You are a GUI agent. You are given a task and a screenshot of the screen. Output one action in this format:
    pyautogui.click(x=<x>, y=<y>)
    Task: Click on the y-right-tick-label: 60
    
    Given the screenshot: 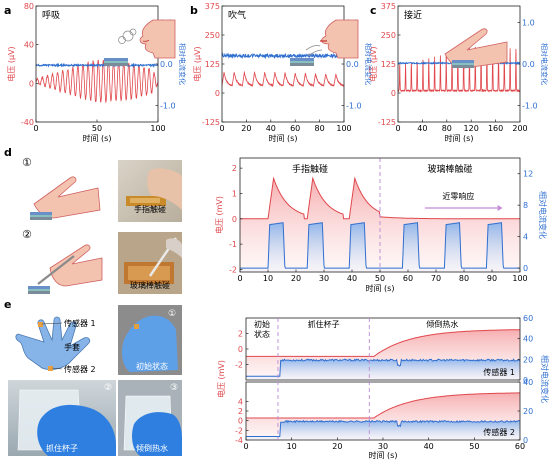 What is the action you would take?
    pyautogui.click(x=528, y=318)
    